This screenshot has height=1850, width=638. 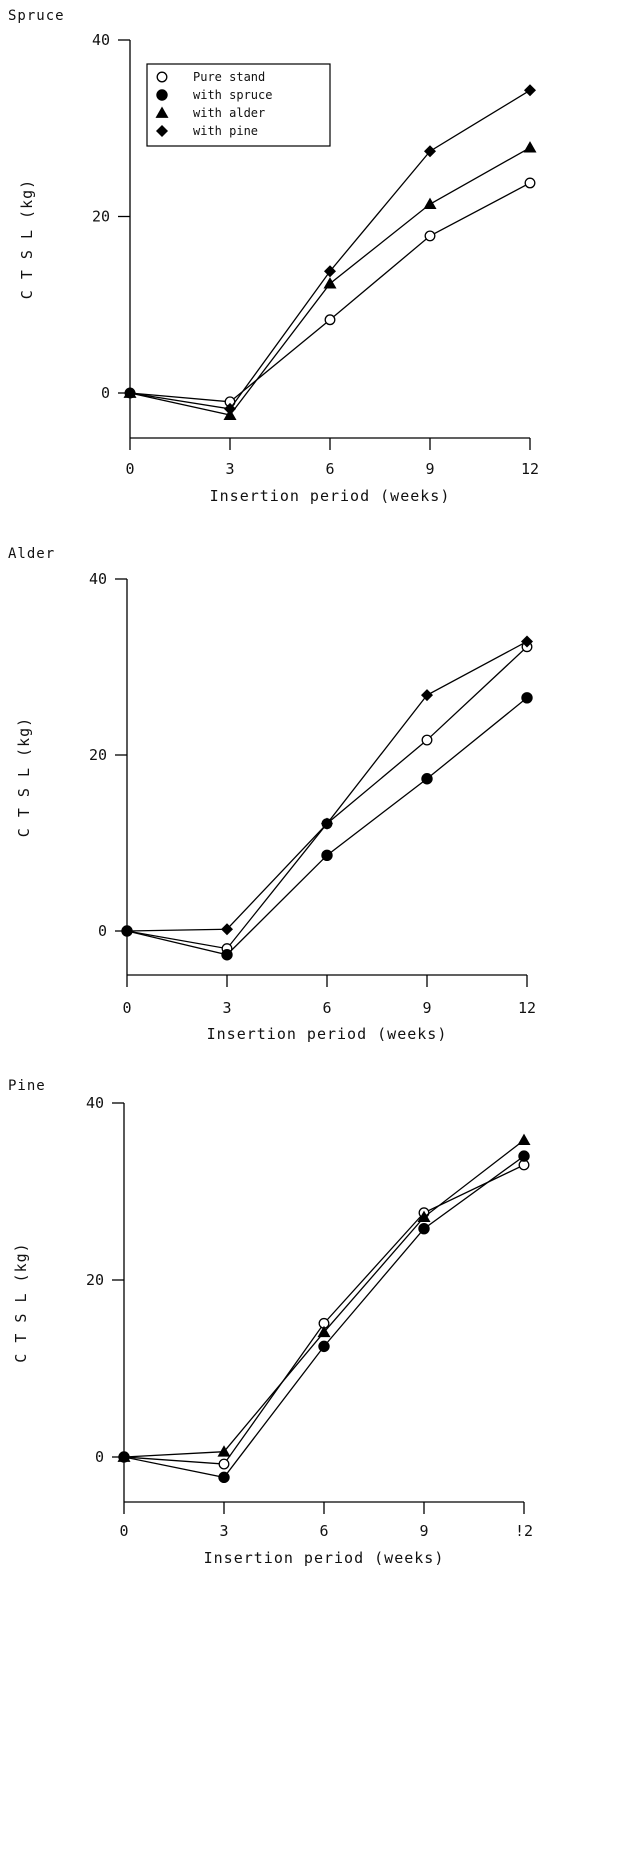 I want to click on legend-box, so click(x=238, y=105).